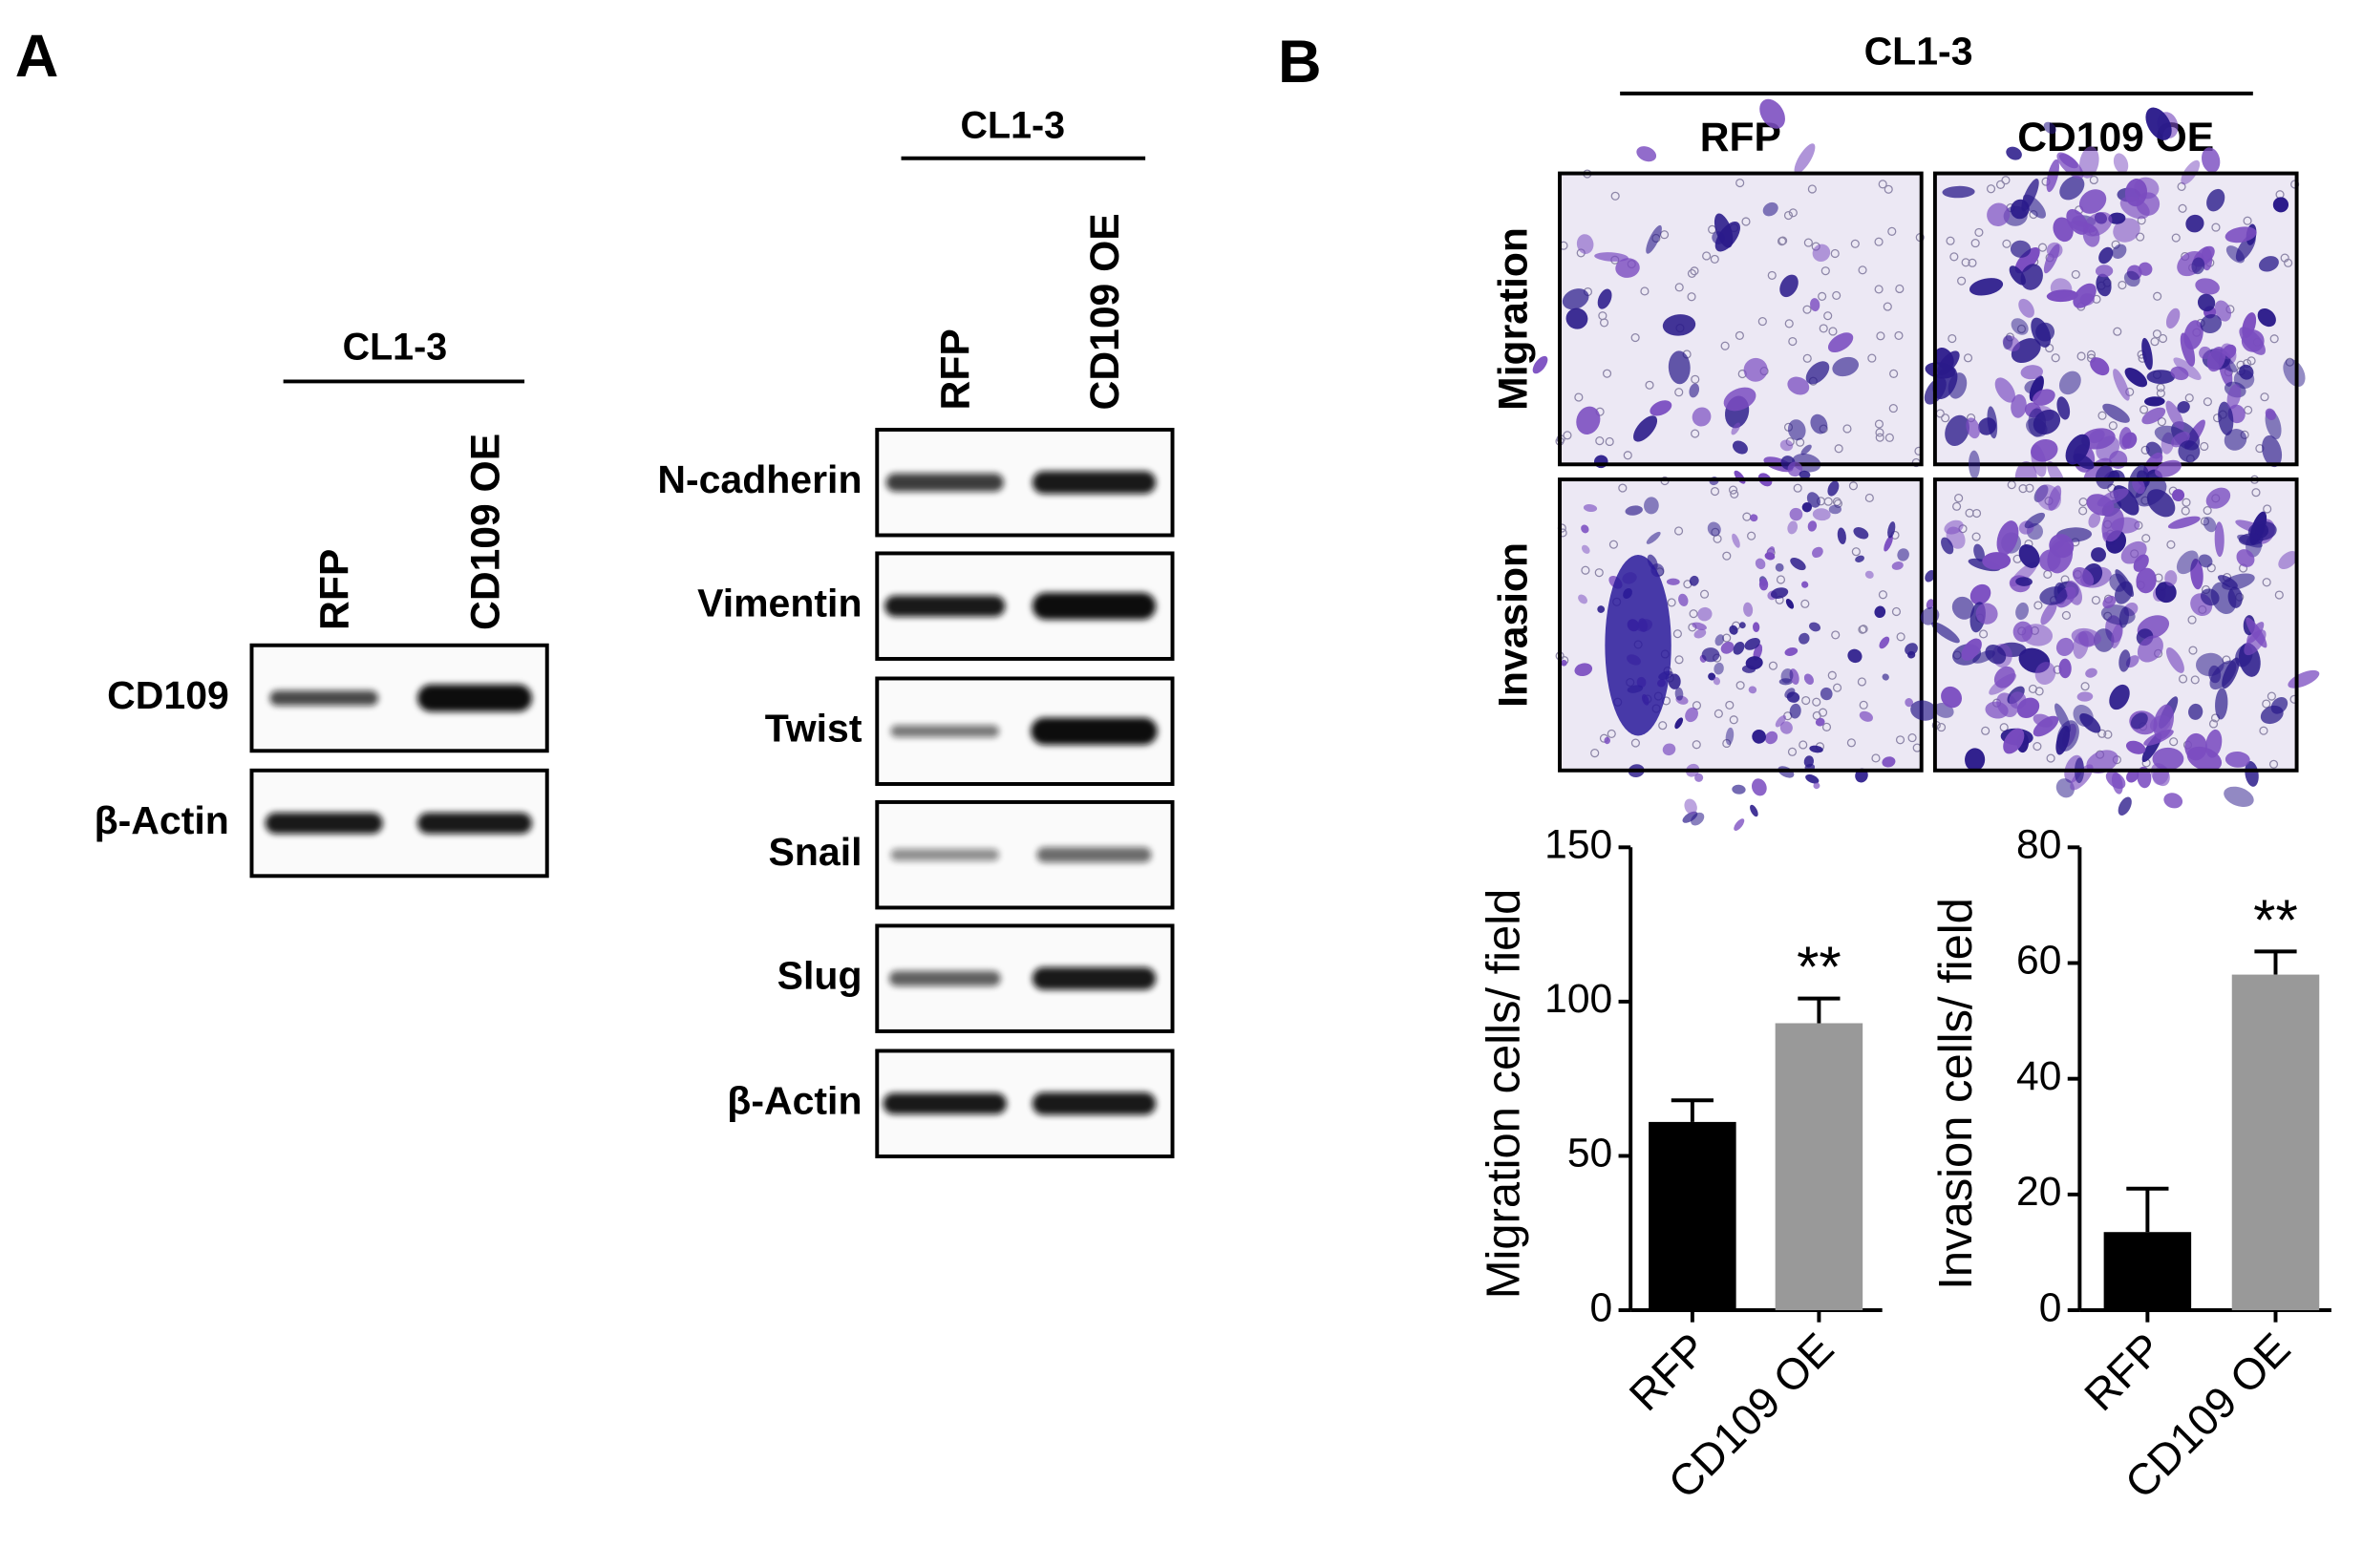  I want to click on blot-row-label: β-Actin, so click(162, 820).